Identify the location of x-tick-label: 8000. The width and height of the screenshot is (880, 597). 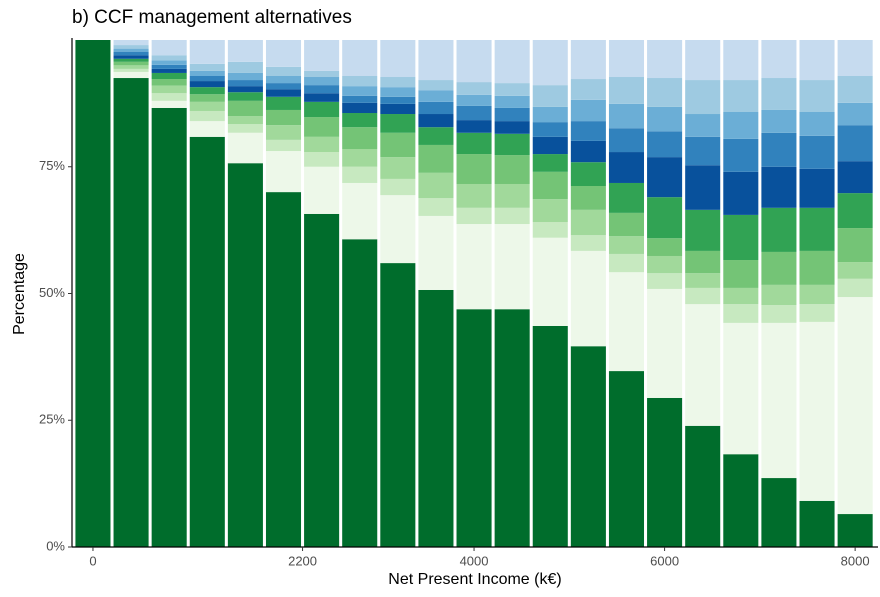
(855, 560).